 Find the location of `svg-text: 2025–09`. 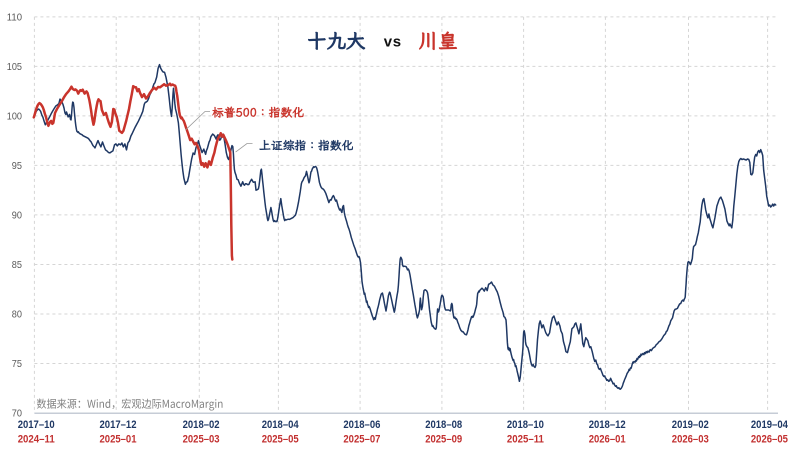

svg-text: 2025–09 is located at coordinates (443, 440).